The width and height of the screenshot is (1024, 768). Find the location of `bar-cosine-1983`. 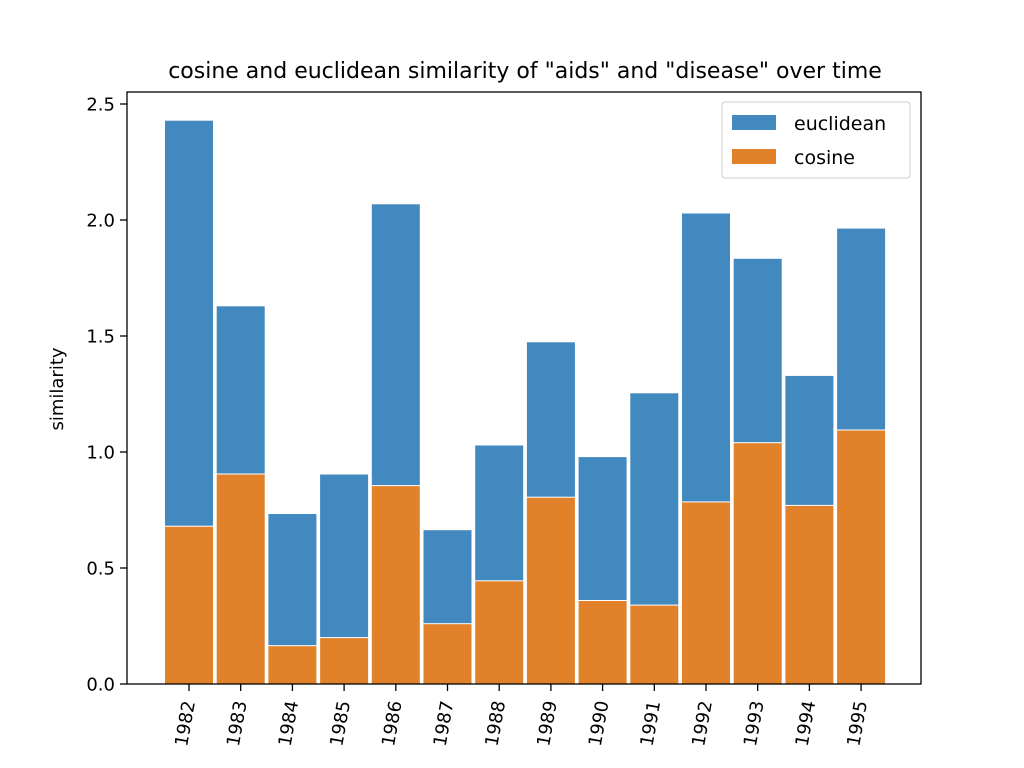

bar-cosine-1983 is located at coordinates (240, 579).